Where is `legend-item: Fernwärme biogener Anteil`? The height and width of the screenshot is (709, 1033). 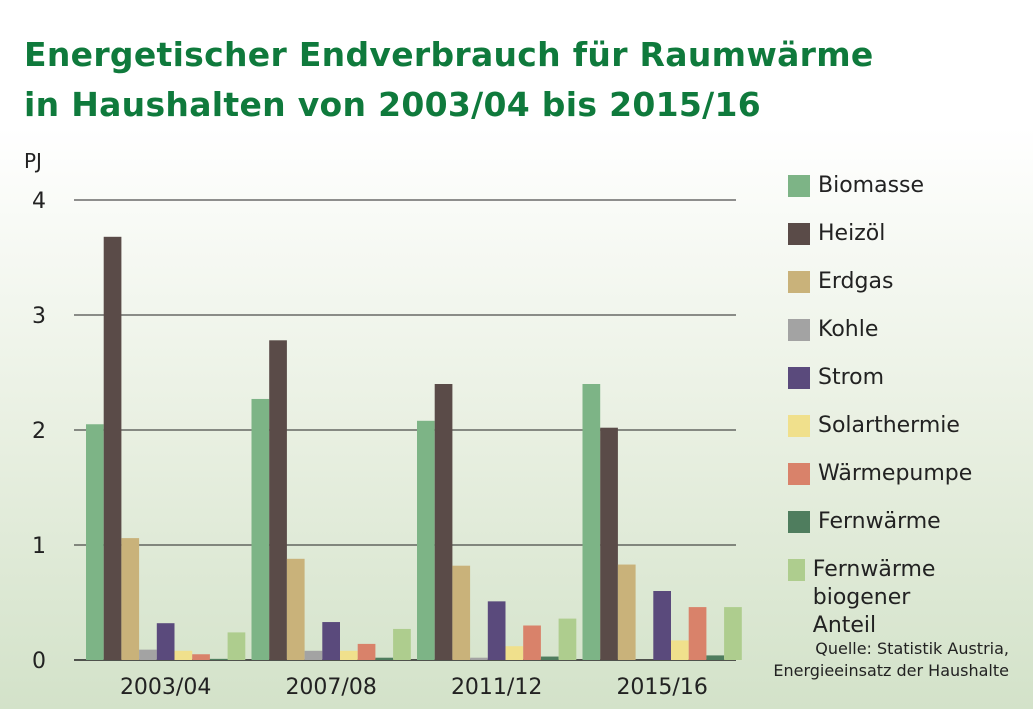
legend-item: Fernwärme biogener Anteil is located at coordinates (864, 598).